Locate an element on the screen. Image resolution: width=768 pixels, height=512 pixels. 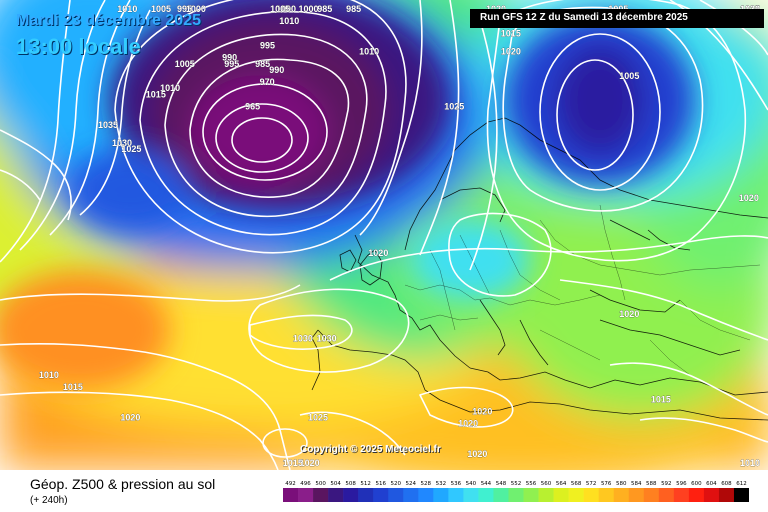
color-scale-tick: 556 is located at coordinates (531, 484).